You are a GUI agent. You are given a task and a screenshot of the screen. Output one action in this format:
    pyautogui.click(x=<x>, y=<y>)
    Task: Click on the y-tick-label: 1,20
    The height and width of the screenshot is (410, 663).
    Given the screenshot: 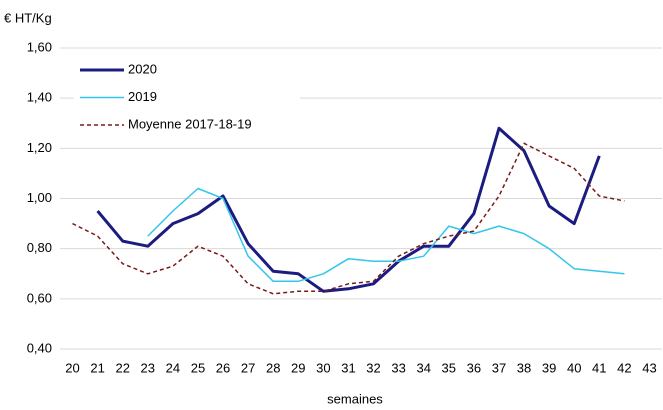 What is the action you would take?
    pyautogui.click(x=39, y=147)
    